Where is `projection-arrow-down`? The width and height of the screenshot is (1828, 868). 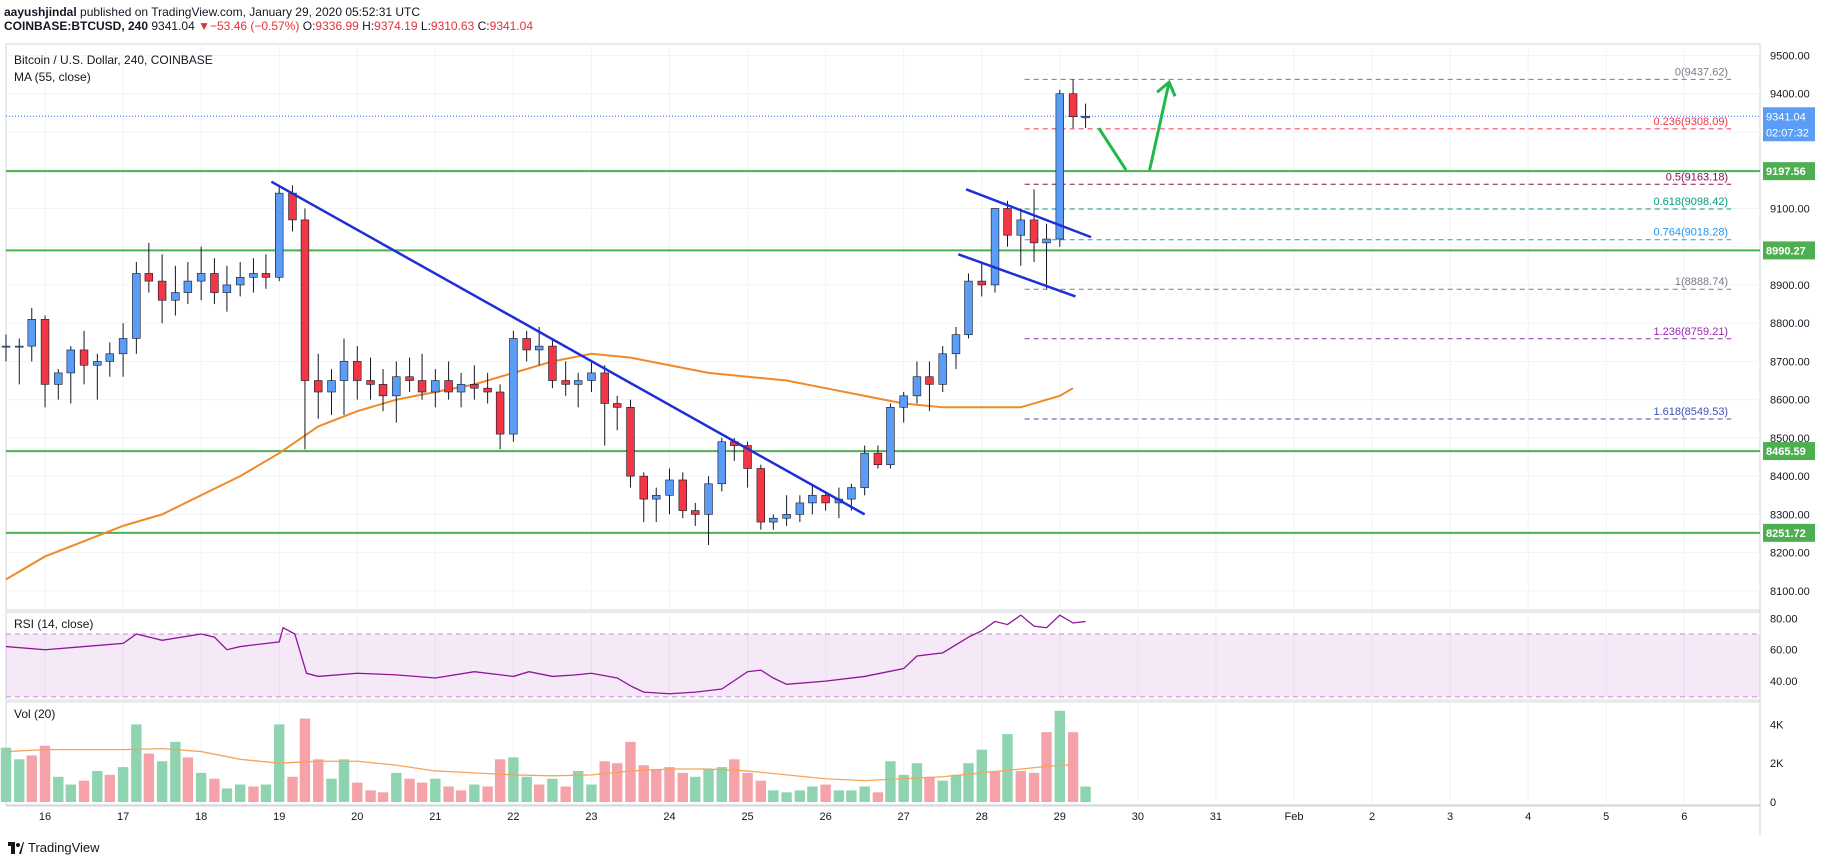 projection-arrow-down is located at coordinates (1112, 149).